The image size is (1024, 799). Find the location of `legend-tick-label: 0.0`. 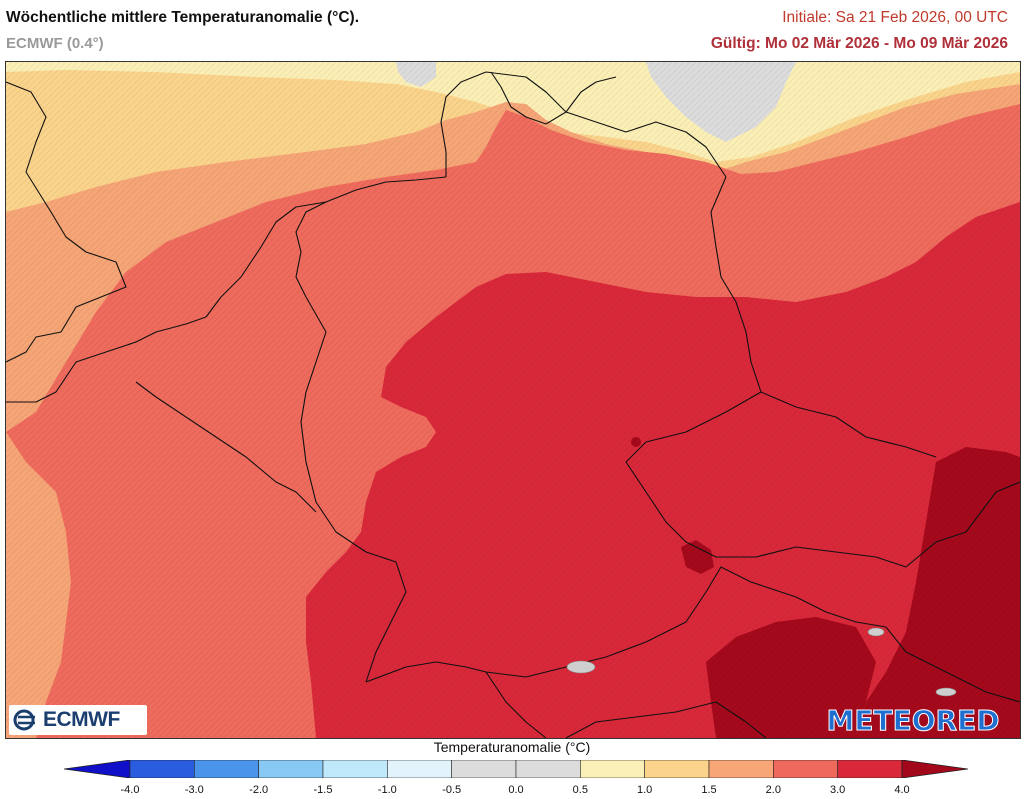

legend-tick-label: 0.0 is located at coordinates (516, 790).